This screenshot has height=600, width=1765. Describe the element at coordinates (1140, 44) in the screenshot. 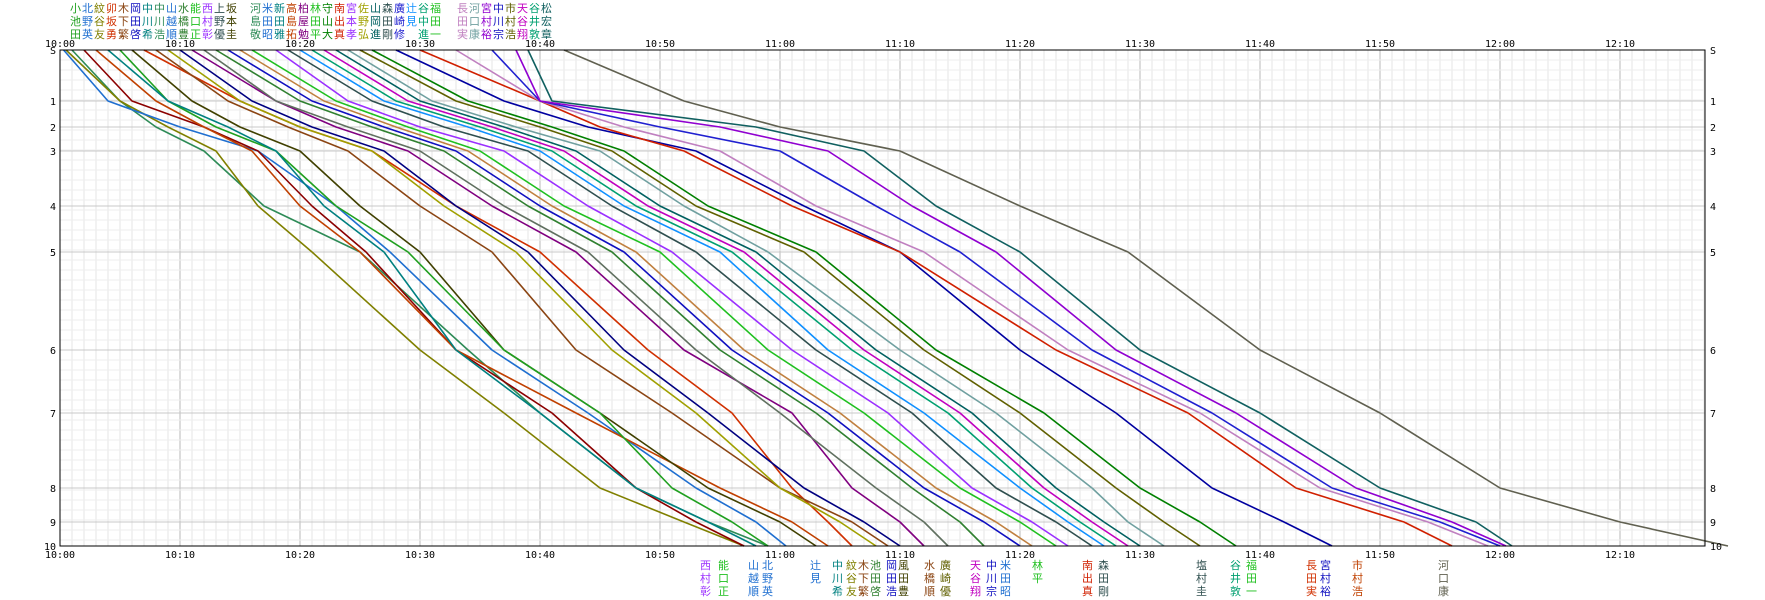

I see `x-tick-label-top: 11:30` at that location.